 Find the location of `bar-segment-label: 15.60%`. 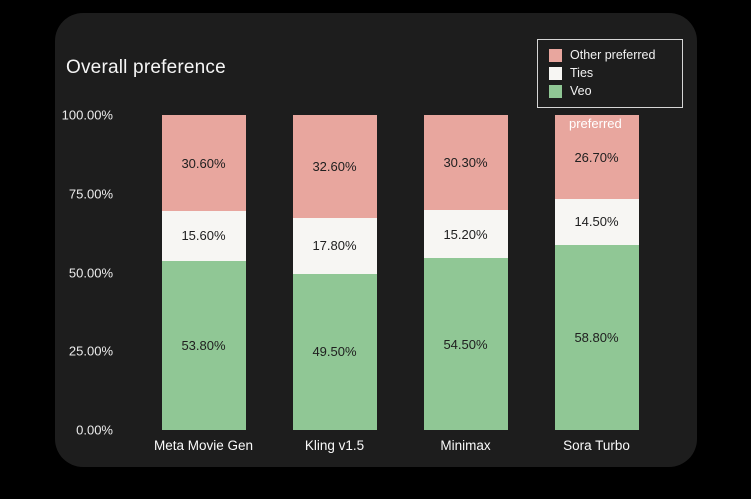

bar-segment-label: 15.60% is located at coordinates (203, 236).